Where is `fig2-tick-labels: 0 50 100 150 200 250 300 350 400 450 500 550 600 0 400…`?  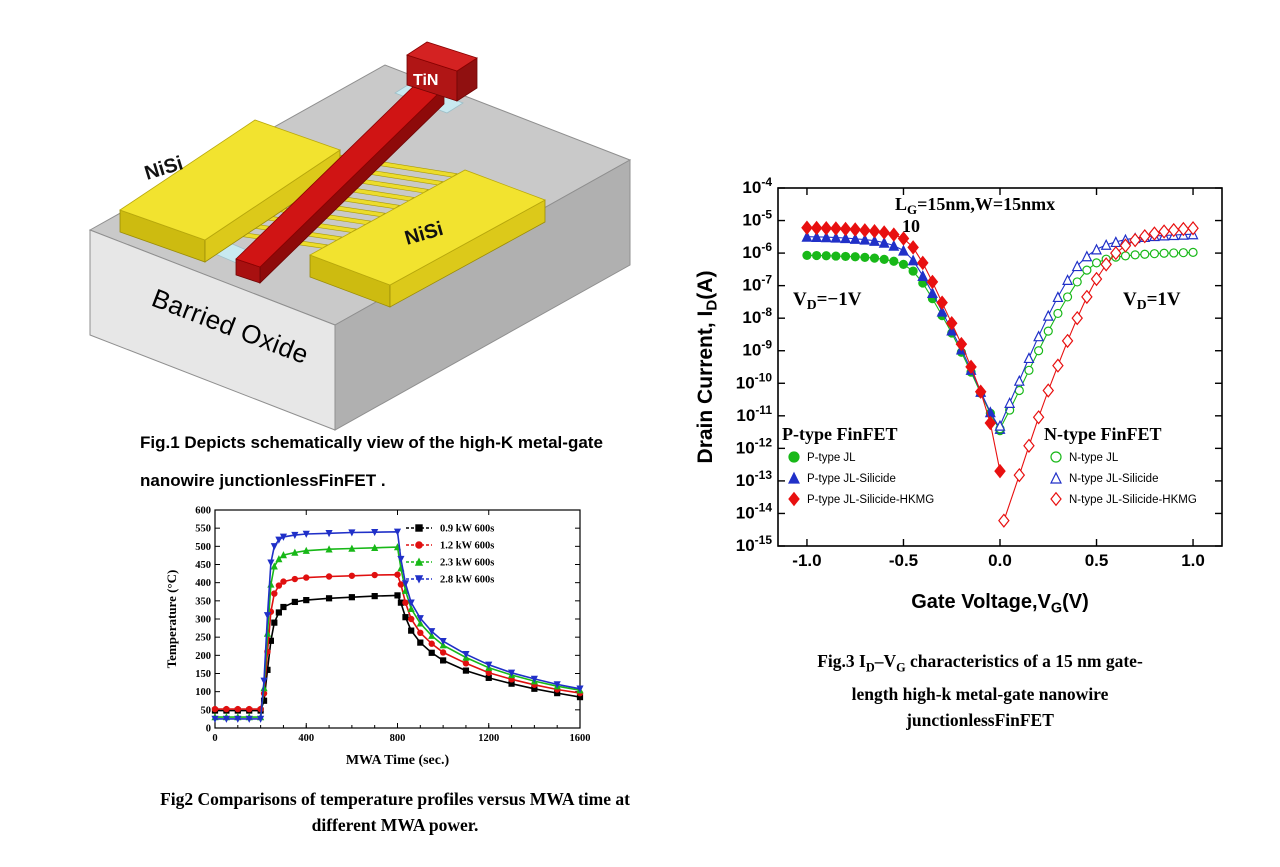
fig2-tick-labels: 0 50 100 150 200 250 300 350 400 450 500 550 600 0 400… is located at coordinates (392, 625).